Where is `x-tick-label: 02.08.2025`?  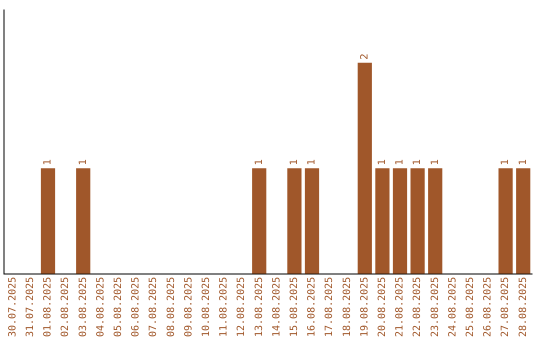 x-tick-label: 02.08.2025 is located at coordinates (66, 307).